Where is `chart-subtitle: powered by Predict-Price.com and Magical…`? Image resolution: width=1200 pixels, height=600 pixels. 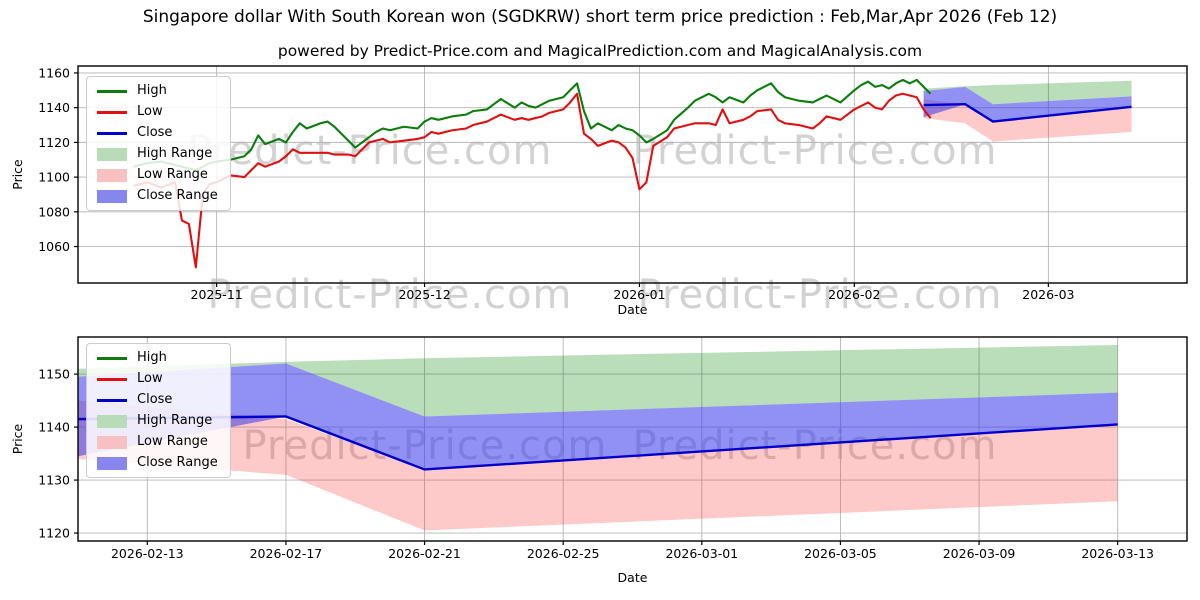
chart-subtitle: powered by Predict-Price.com and Magical… is located at coordinates (600, 51).